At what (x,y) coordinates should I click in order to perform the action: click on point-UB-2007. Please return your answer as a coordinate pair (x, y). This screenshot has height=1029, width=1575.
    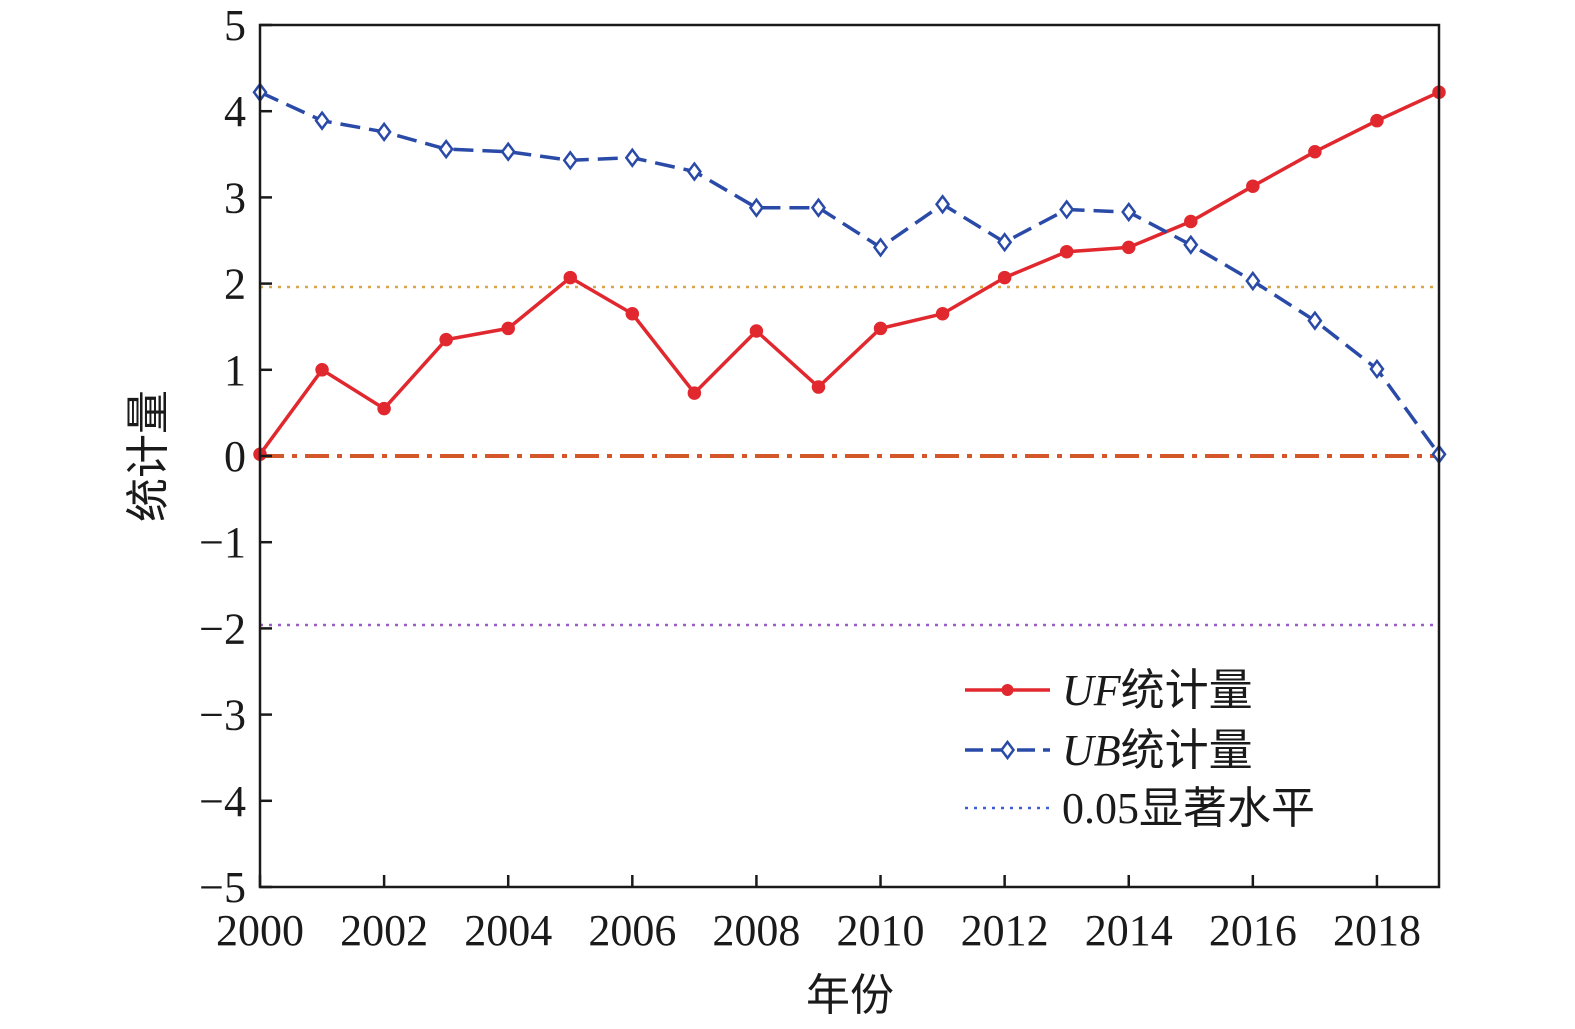
    Looking at the image, I should click on (694, 171).